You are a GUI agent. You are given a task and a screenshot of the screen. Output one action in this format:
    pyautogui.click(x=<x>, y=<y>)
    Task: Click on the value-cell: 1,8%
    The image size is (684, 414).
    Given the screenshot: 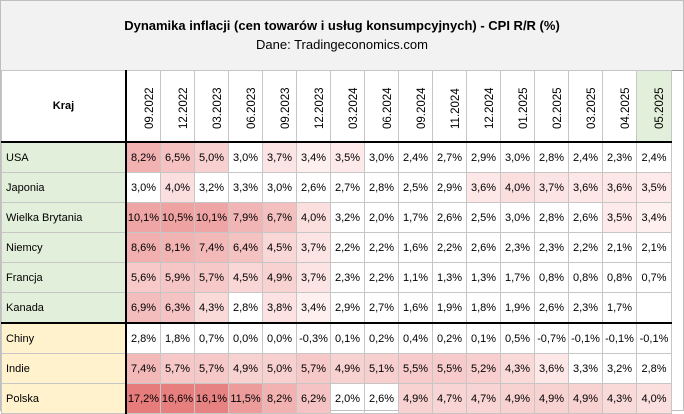 What is the action you would take?
    pyautogui.click(x=483, y=308)
    